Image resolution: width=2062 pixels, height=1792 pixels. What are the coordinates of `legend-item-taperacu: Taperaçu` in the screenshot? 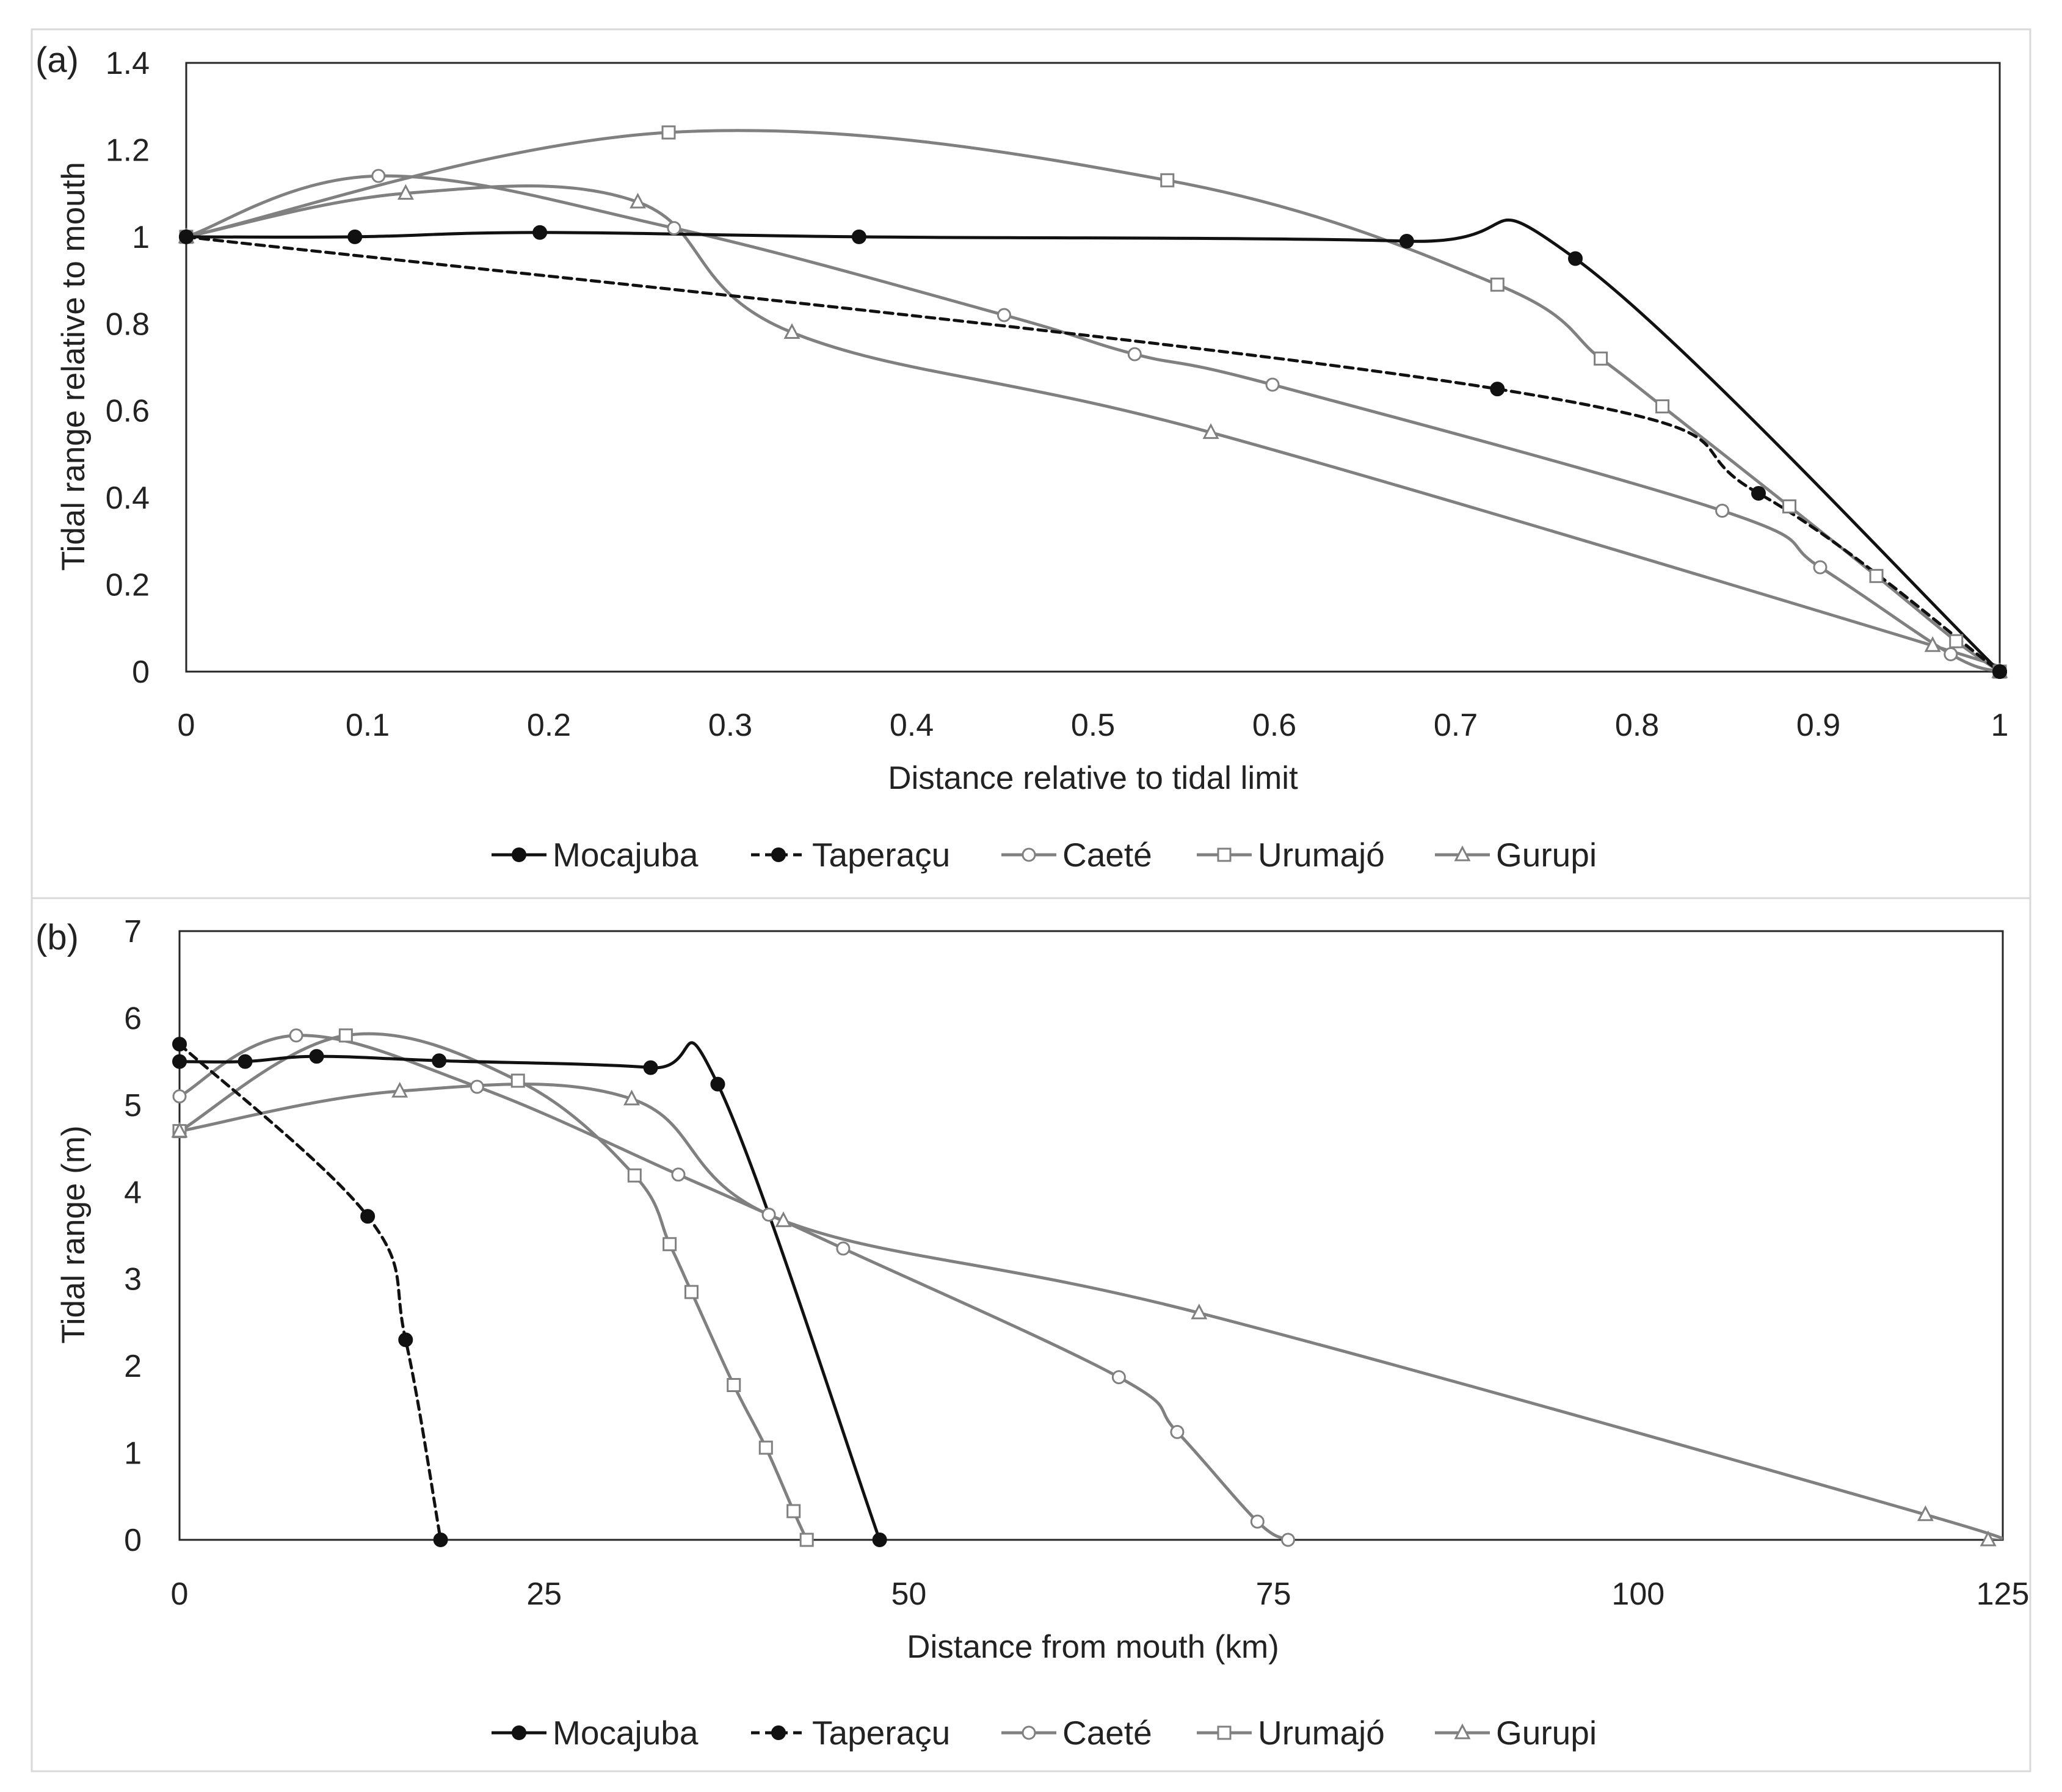 It's located at (851, 855).